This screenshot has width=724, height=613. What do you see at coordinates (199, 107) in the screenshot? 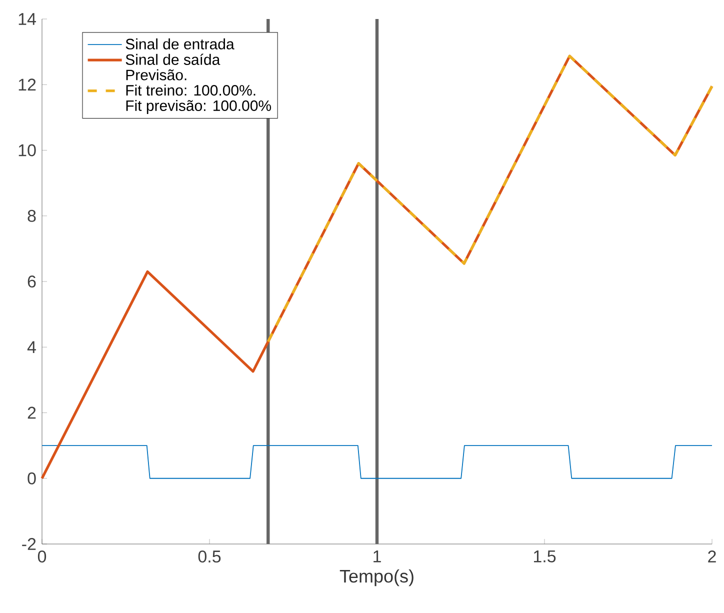
I see `annotation: Fit previsão: 100.00%` at bounding box center [199, 107].